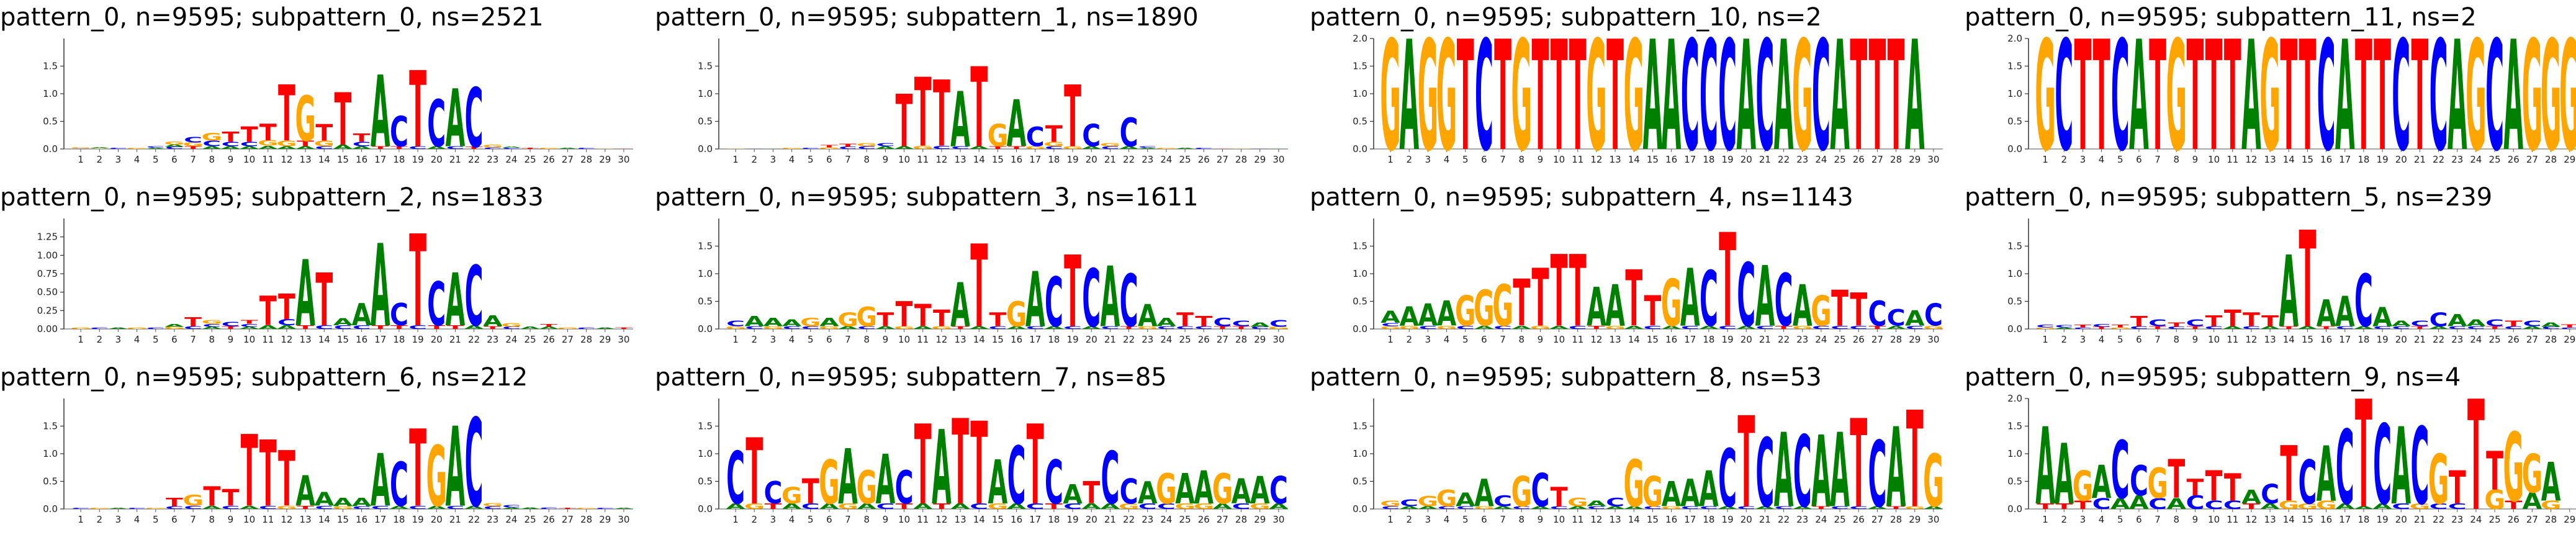 The width and height of the screenshot is (2576, 540). I want to click on panel-title: pattern_0, n=9595; subpattern_1, ns=1890, so click(927, 17).